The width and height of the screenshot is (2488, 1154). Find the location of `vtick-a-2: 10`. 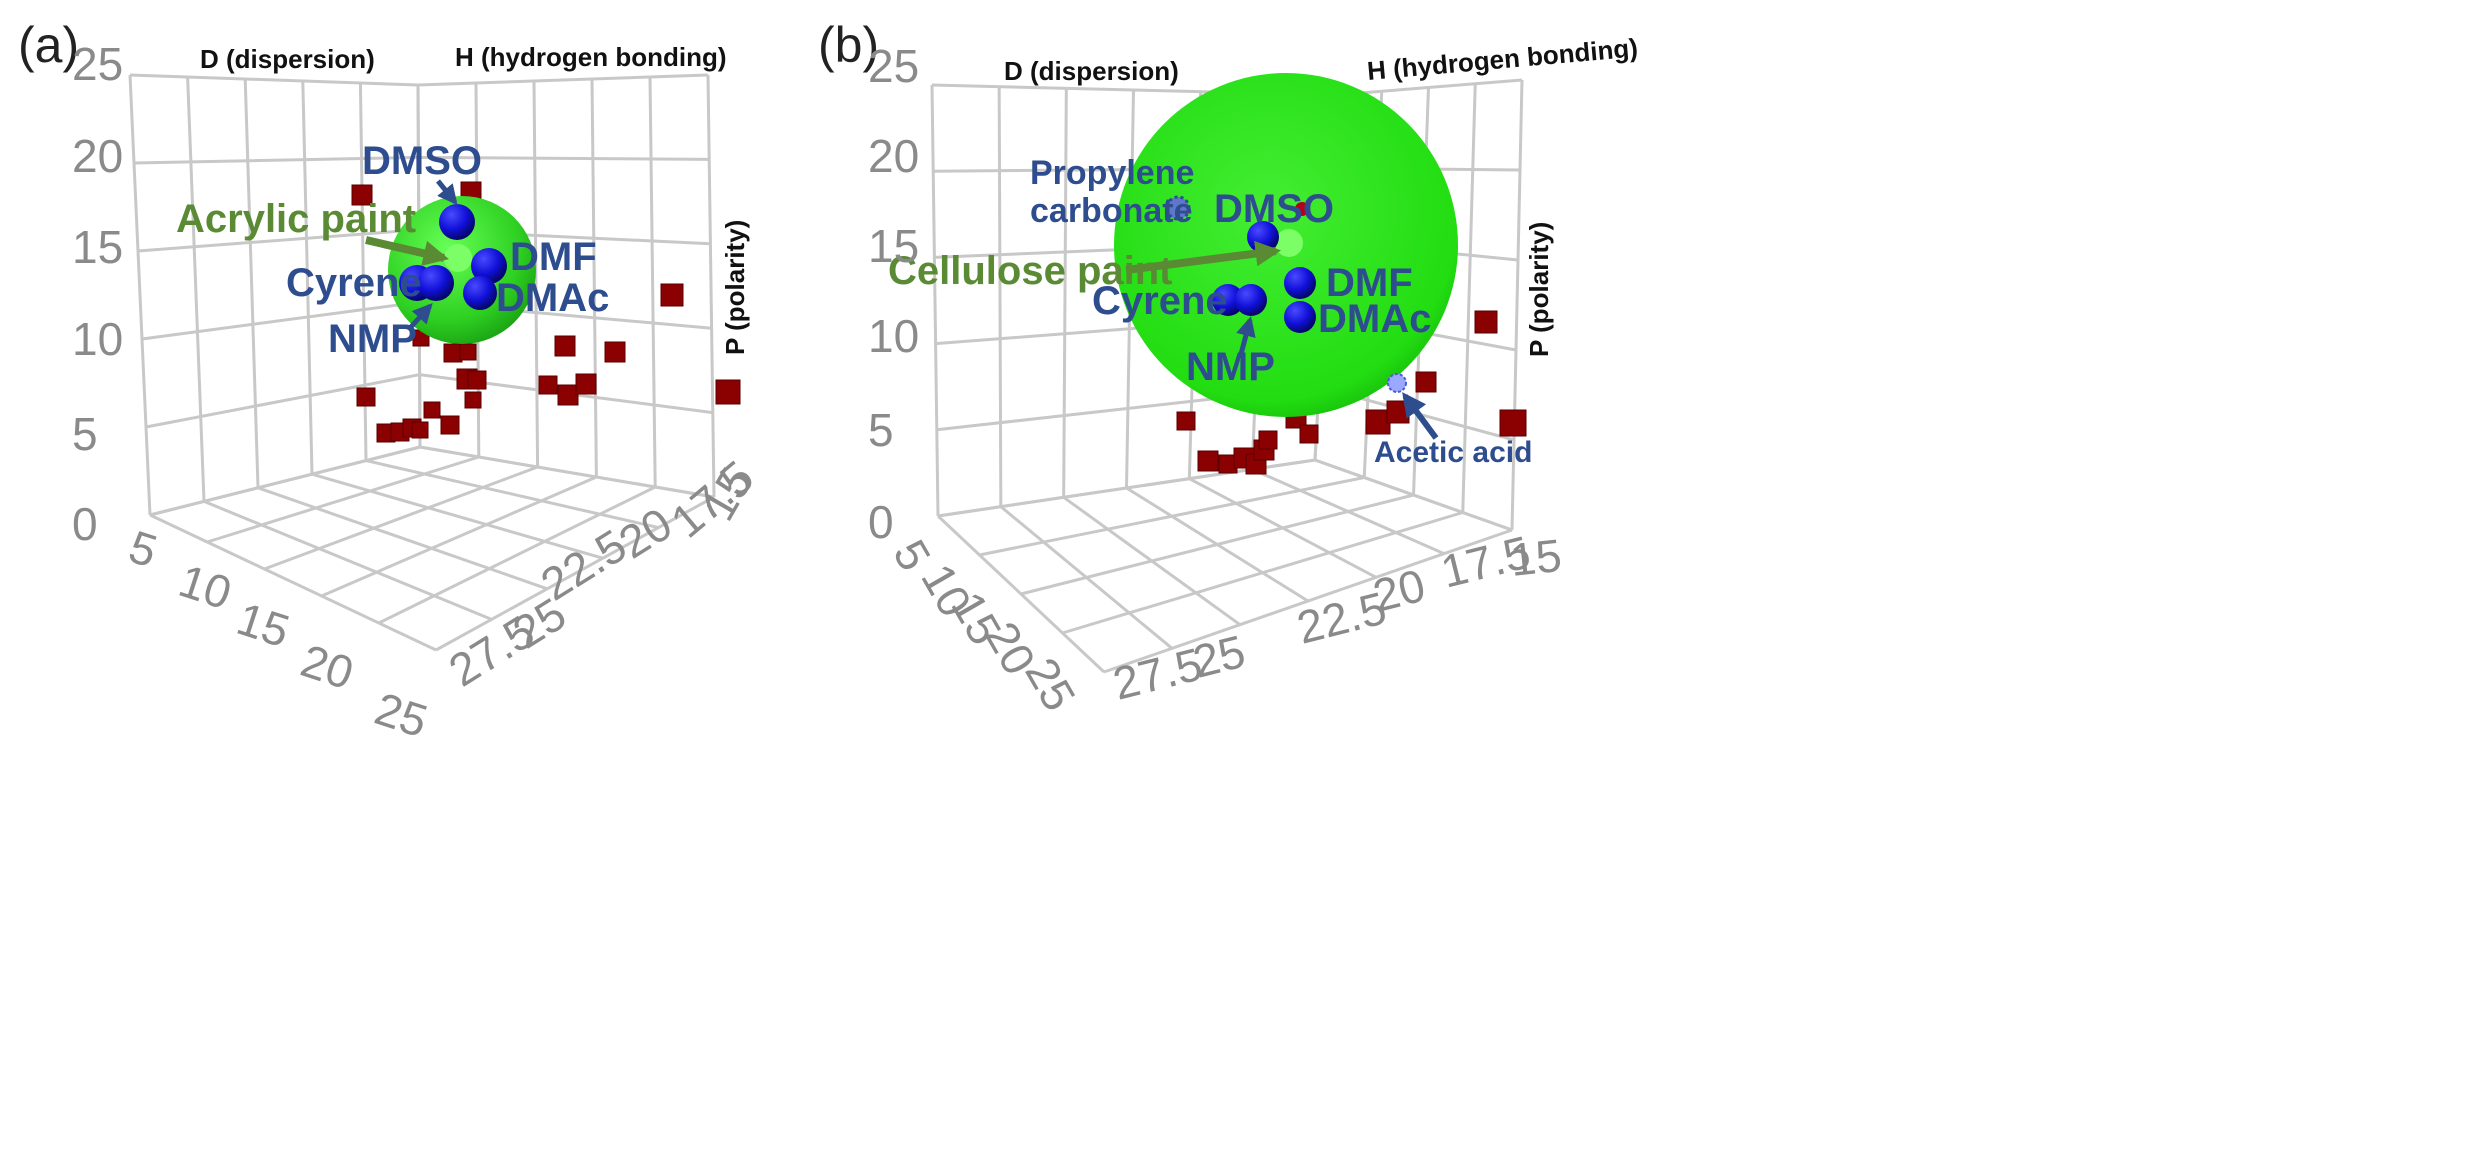

vtick-a-2: 10 is located at coordinates (97, 339).